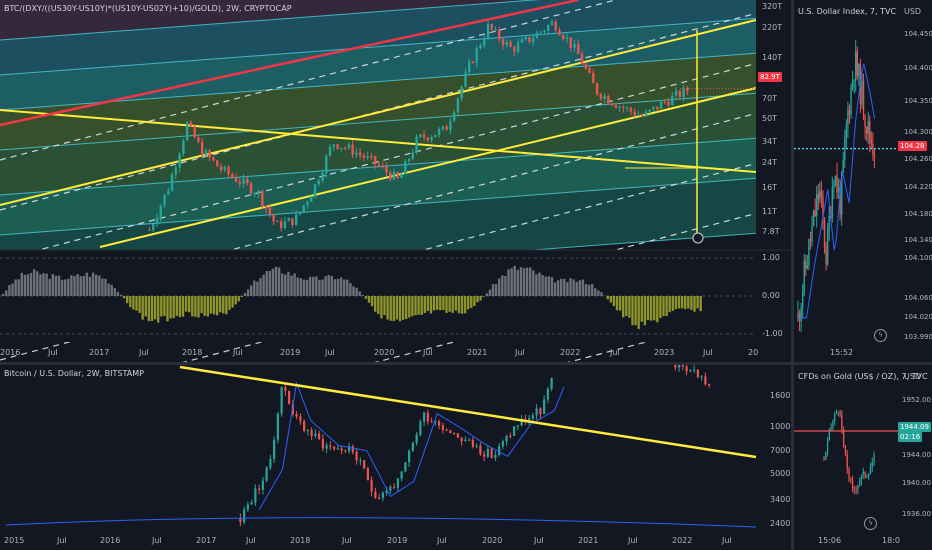 The height and width of the screenshot is (550, 932). What do you see at coordinates (206, 540) in the screenshot?
I see `btc-time-tick: 2017` at bounding box center [206, 540].